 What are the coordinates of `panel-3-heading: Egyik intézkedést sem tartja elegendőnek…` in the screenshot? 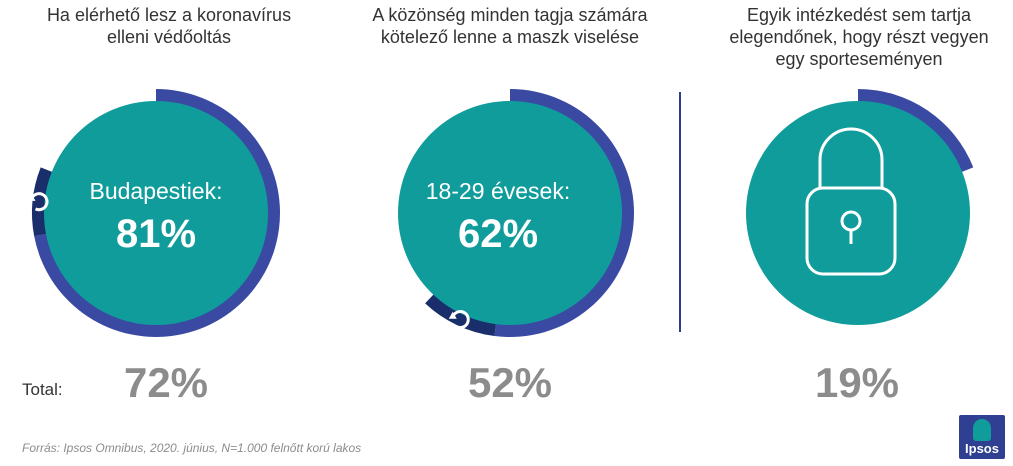 It's located at (858, 37).